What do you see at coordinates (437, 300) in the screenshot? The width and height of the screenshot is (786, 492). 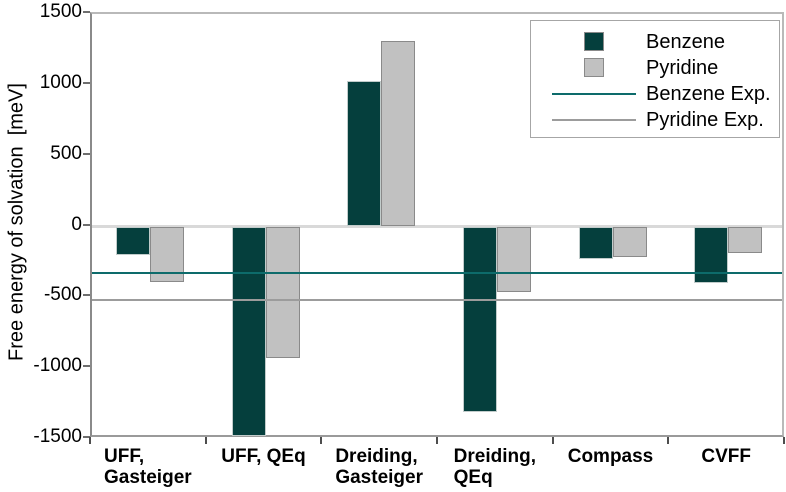 I see `ref-line-pyridine-exp` at bounding box center [437, 300].